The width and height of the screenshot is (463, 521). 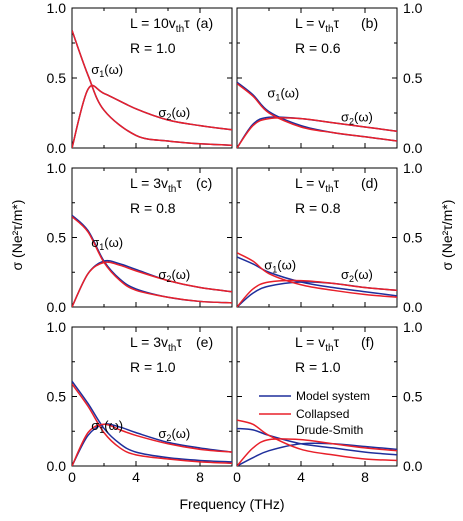 I want to click on panel-a: 0.0 0.5 1.0 L = 10vthτ R = 1.0 (a) σ1(ω) σ2(ω), so click(x=140, y=78).